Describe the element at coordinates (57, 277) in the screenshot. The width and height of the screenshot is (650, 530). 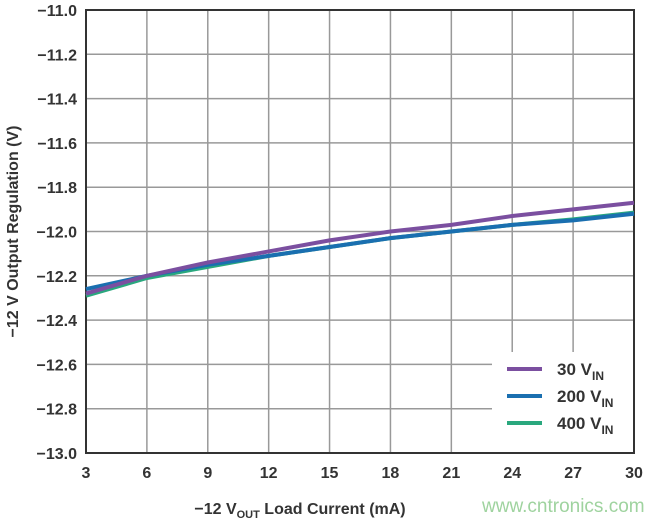
I see `y-tick-label: −12.2` at that location.